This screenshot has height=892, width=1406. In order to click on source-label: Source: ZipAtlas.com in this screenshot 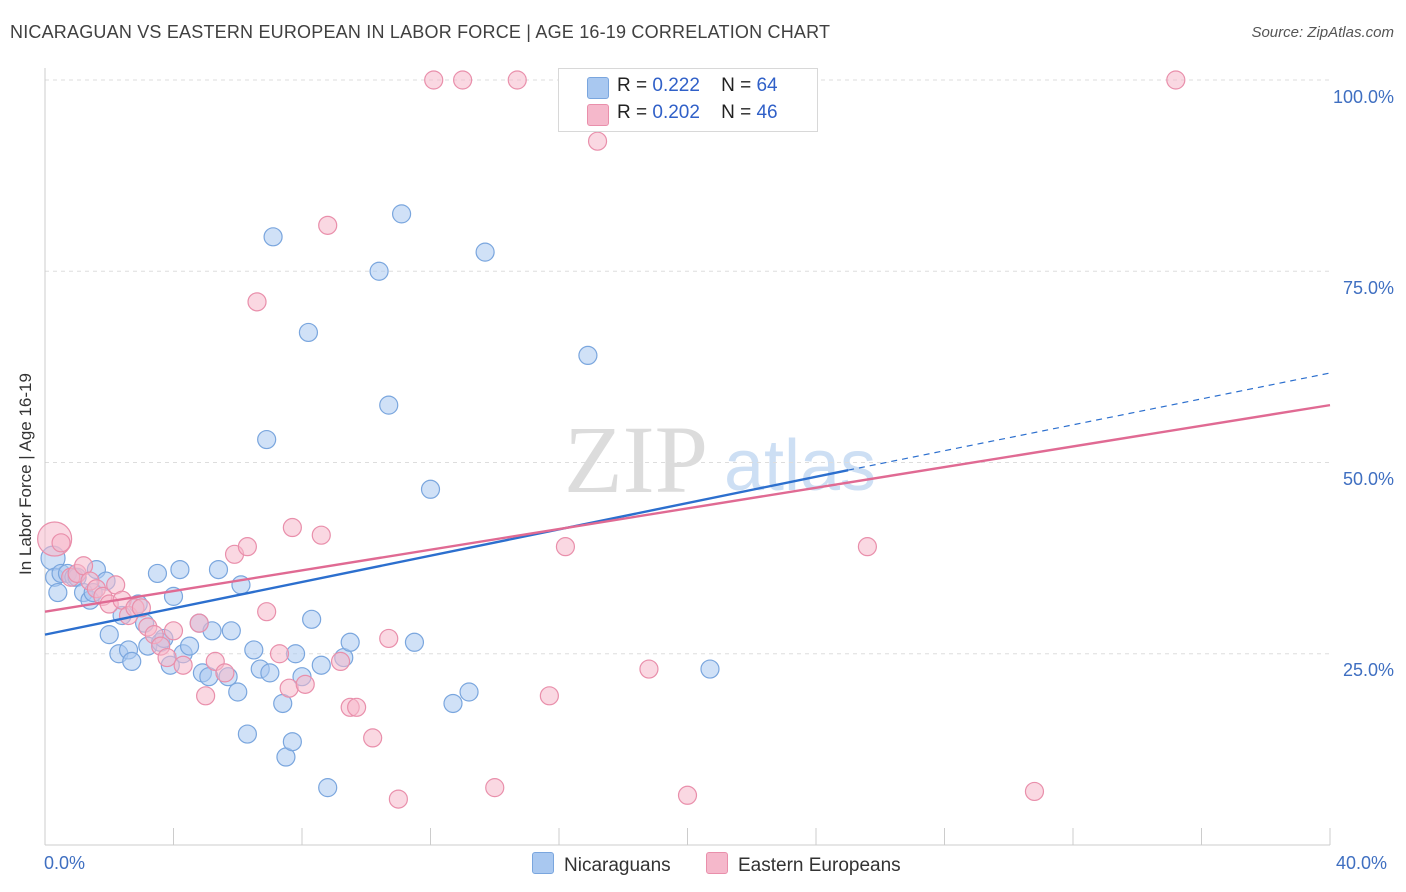, I will do `click(1322, 32)`.